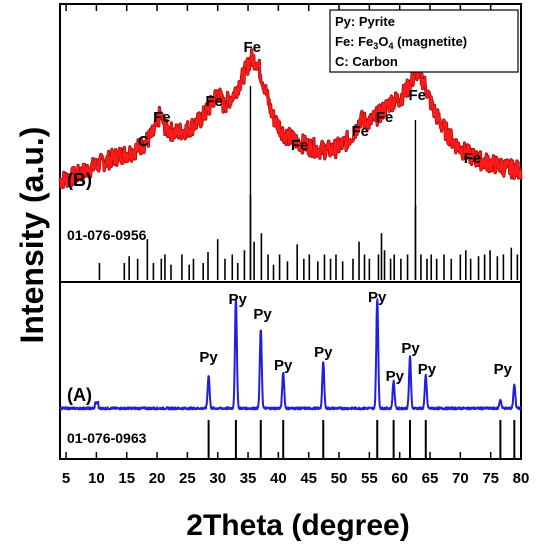  I want to click on x-tick-label: 60, so click(399, 478).